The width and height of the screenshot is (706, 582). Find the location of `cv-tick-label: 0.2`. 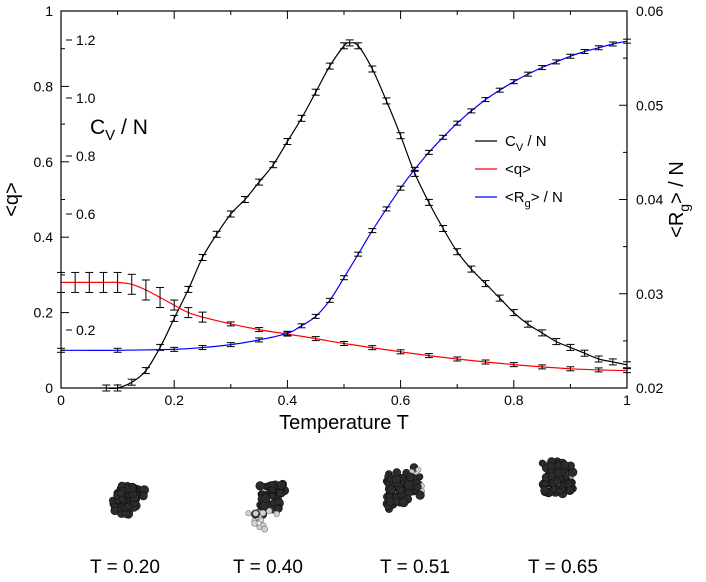

cv-tick-label: 0.2 is located at coordinates (86, 330).